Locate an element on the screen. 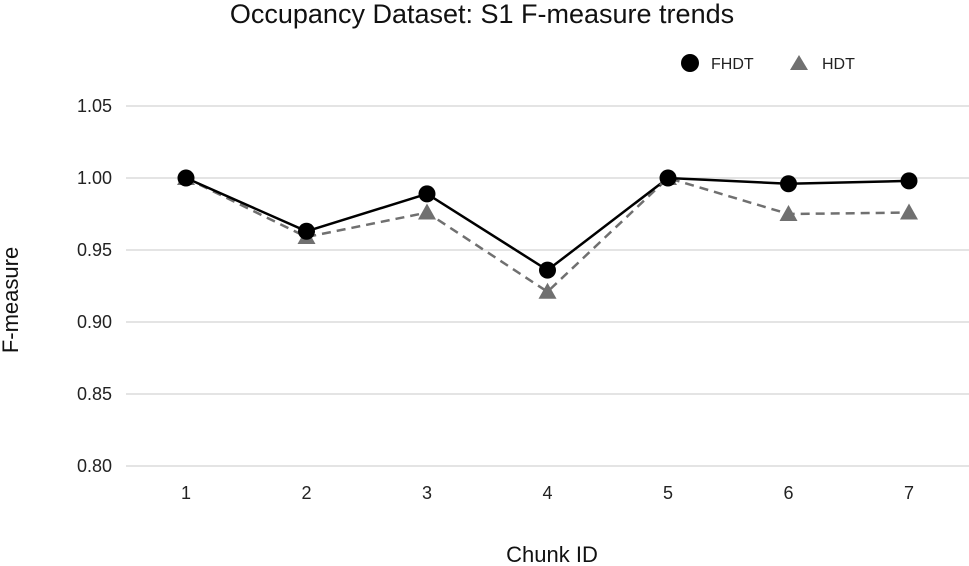  series-line-fhdt is located at coordinates (547, 224).